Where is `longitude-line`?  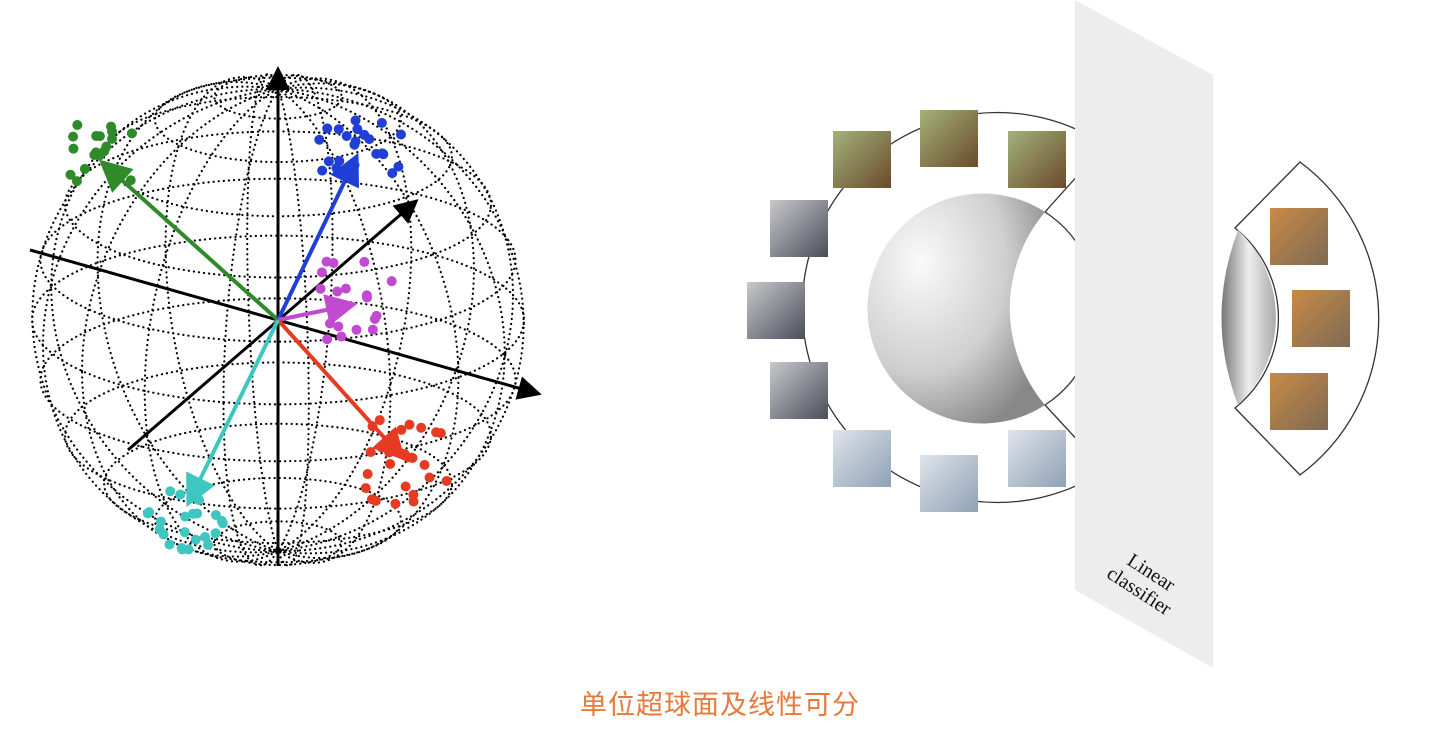 longitude-line is located at coordinates (278, 320).